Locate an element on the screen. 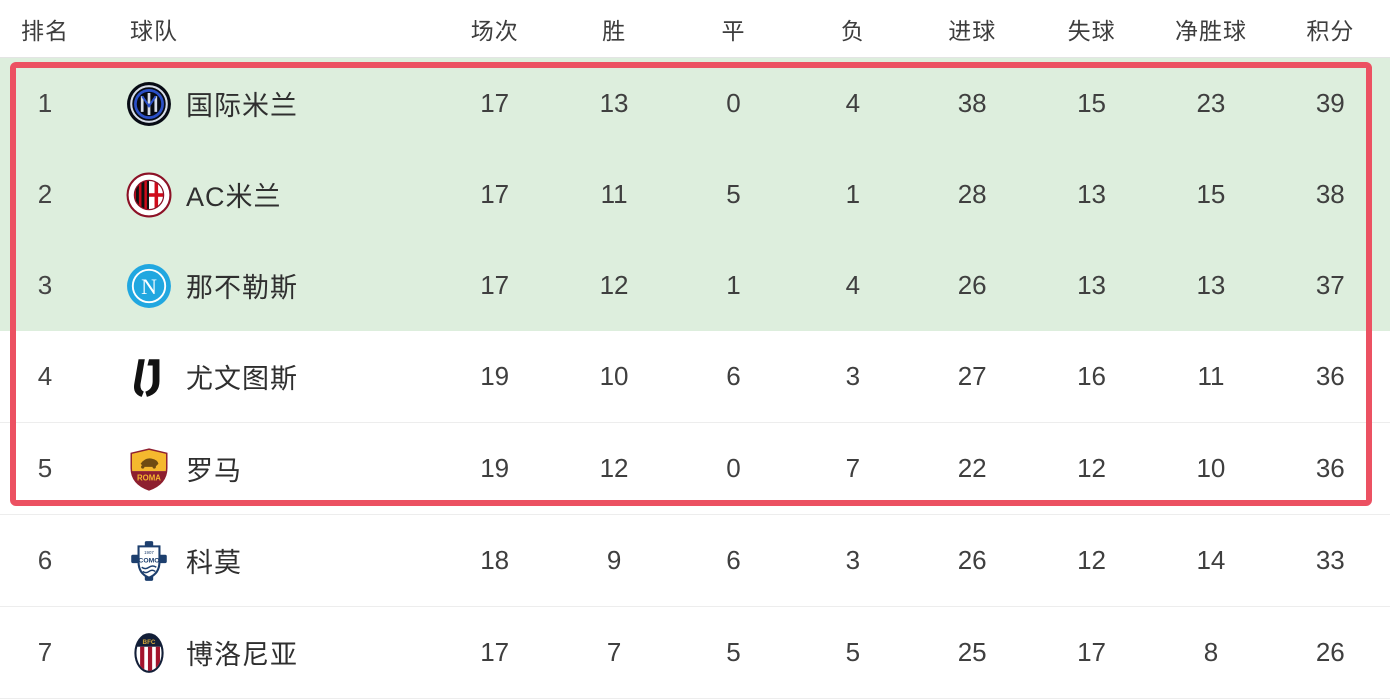  team-name: 那不勒斯 is located at coordinates (242, 288).